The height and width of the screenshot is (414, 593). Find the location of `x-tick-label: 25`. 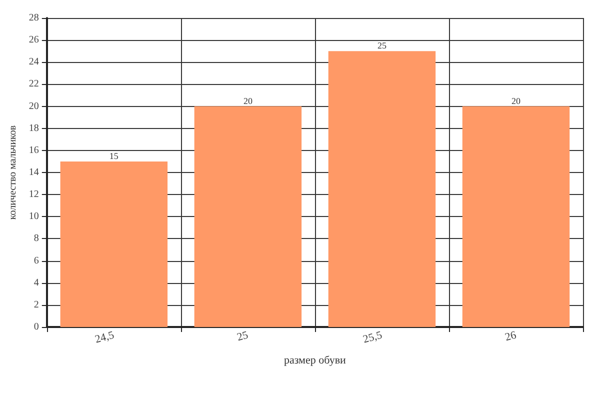

x-tick-label: 25 is located at coordinates (243, 336).